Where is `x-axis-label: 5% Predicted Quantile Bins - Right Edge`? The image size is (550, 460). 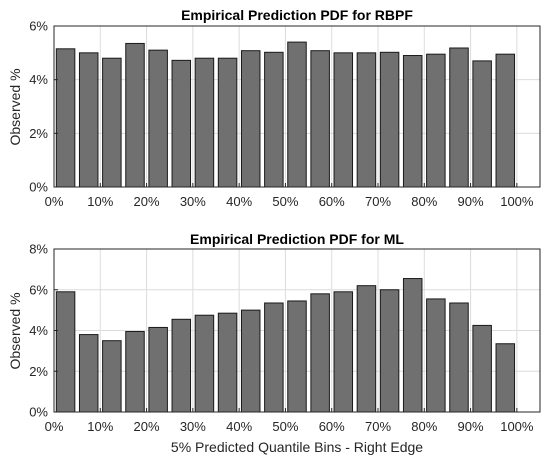
x-axis-label: 5% Predicted Quantile Bins - Right Edge is located at coordinates (297, 447).